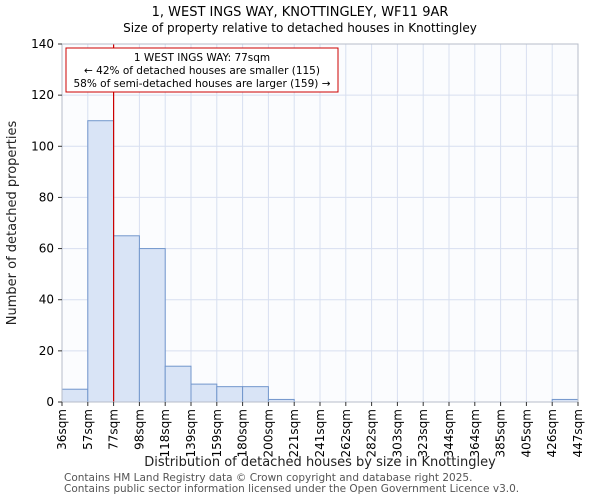 The image size is (600, 500). I want to click on y-tick-label: 120, so click(42, 95).